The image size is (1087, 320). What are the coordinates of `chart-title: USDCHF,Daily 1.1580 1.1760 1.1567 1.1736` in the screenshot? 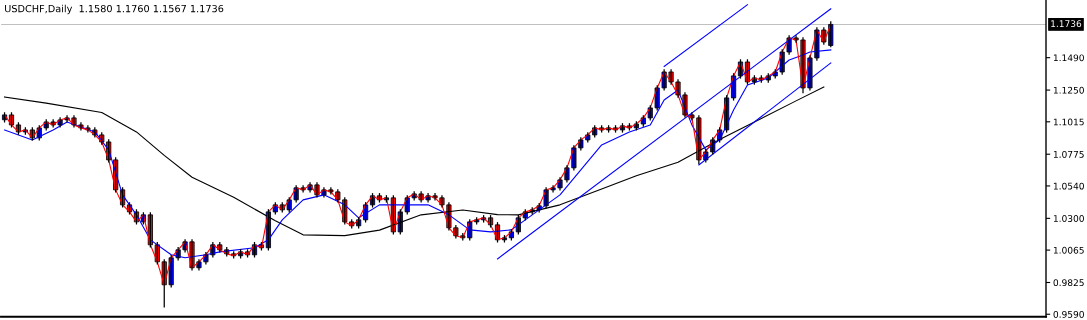 It's located at (114, 9).